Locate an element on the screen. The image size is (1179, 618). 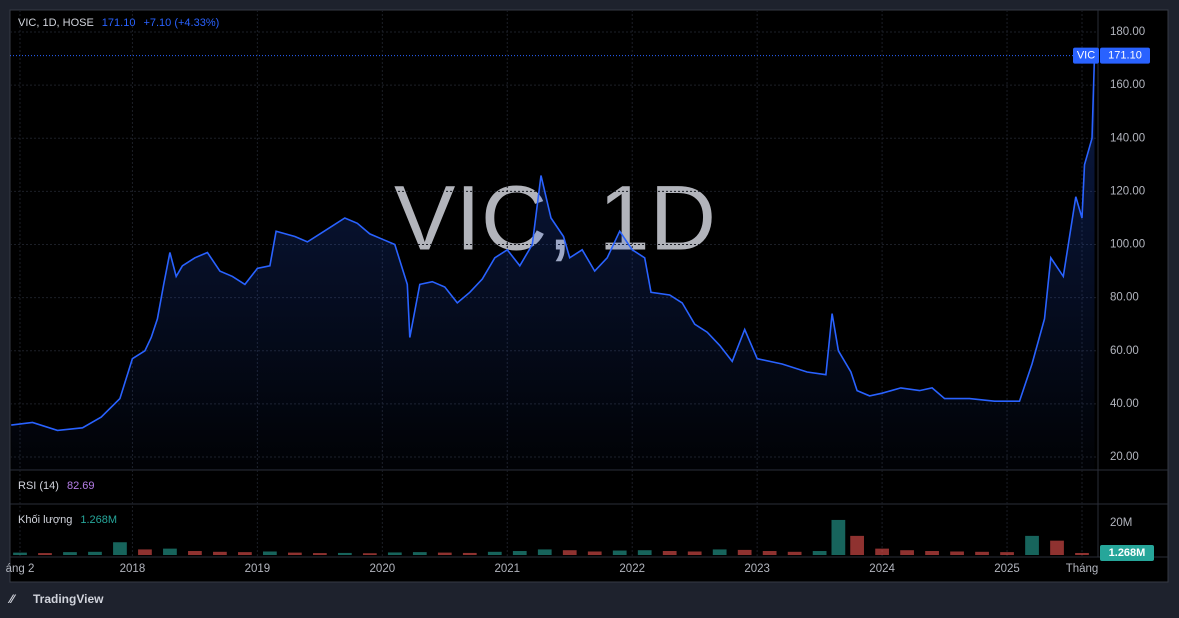
x-tick-label: áng 2 is located at coordinates (20, 569).